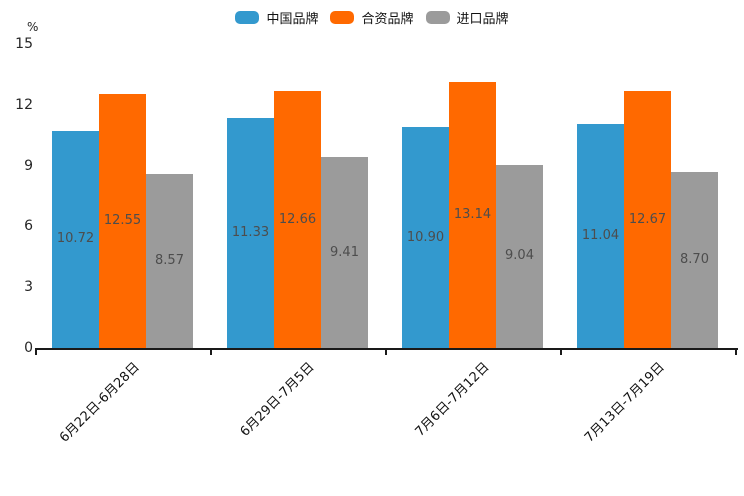 Image resolution: width=744 pixels, height=496 pixels. What do you see at coordinates (28, 287) in the screenshot?
I see `y-axis-tick-label: 3` at bounding box center [28, 287].